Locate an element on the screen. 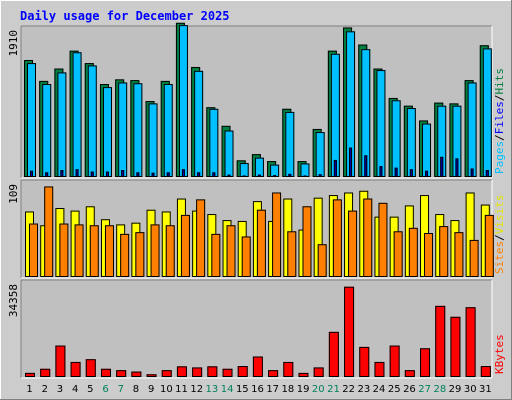 This screenshot has height=400, width=512. bar-kbytes-day-3-fill is located at coordinates (60, 361).